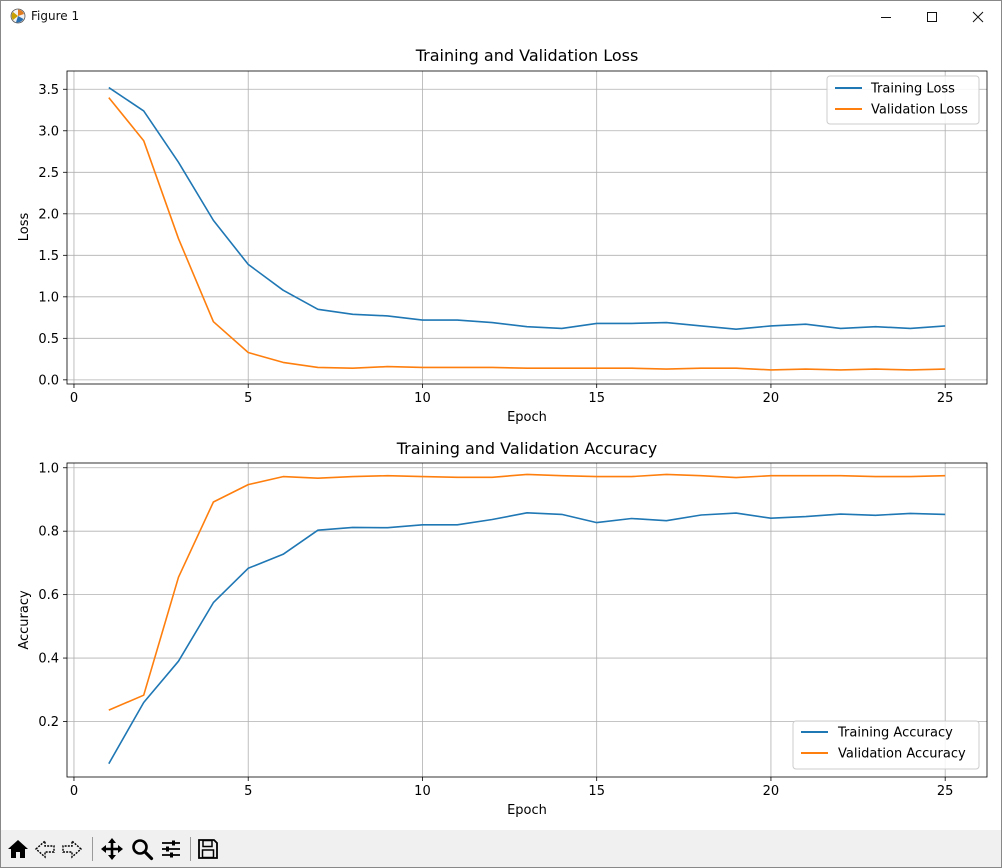  What do you see at coordinates (527, 417) in the screenshot?
I see `loss-x-axis-label: Epoch` at bounding box center [527, 417].